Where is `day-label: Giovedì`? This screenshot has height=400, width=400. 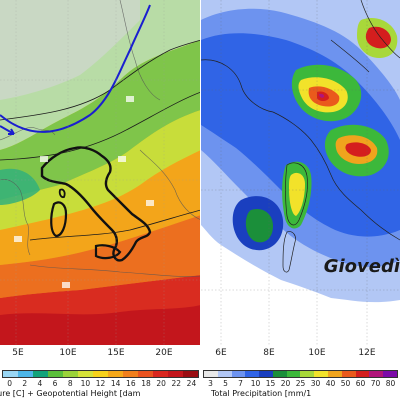
day-label: Giovedì is located at coordinates (361, 266).